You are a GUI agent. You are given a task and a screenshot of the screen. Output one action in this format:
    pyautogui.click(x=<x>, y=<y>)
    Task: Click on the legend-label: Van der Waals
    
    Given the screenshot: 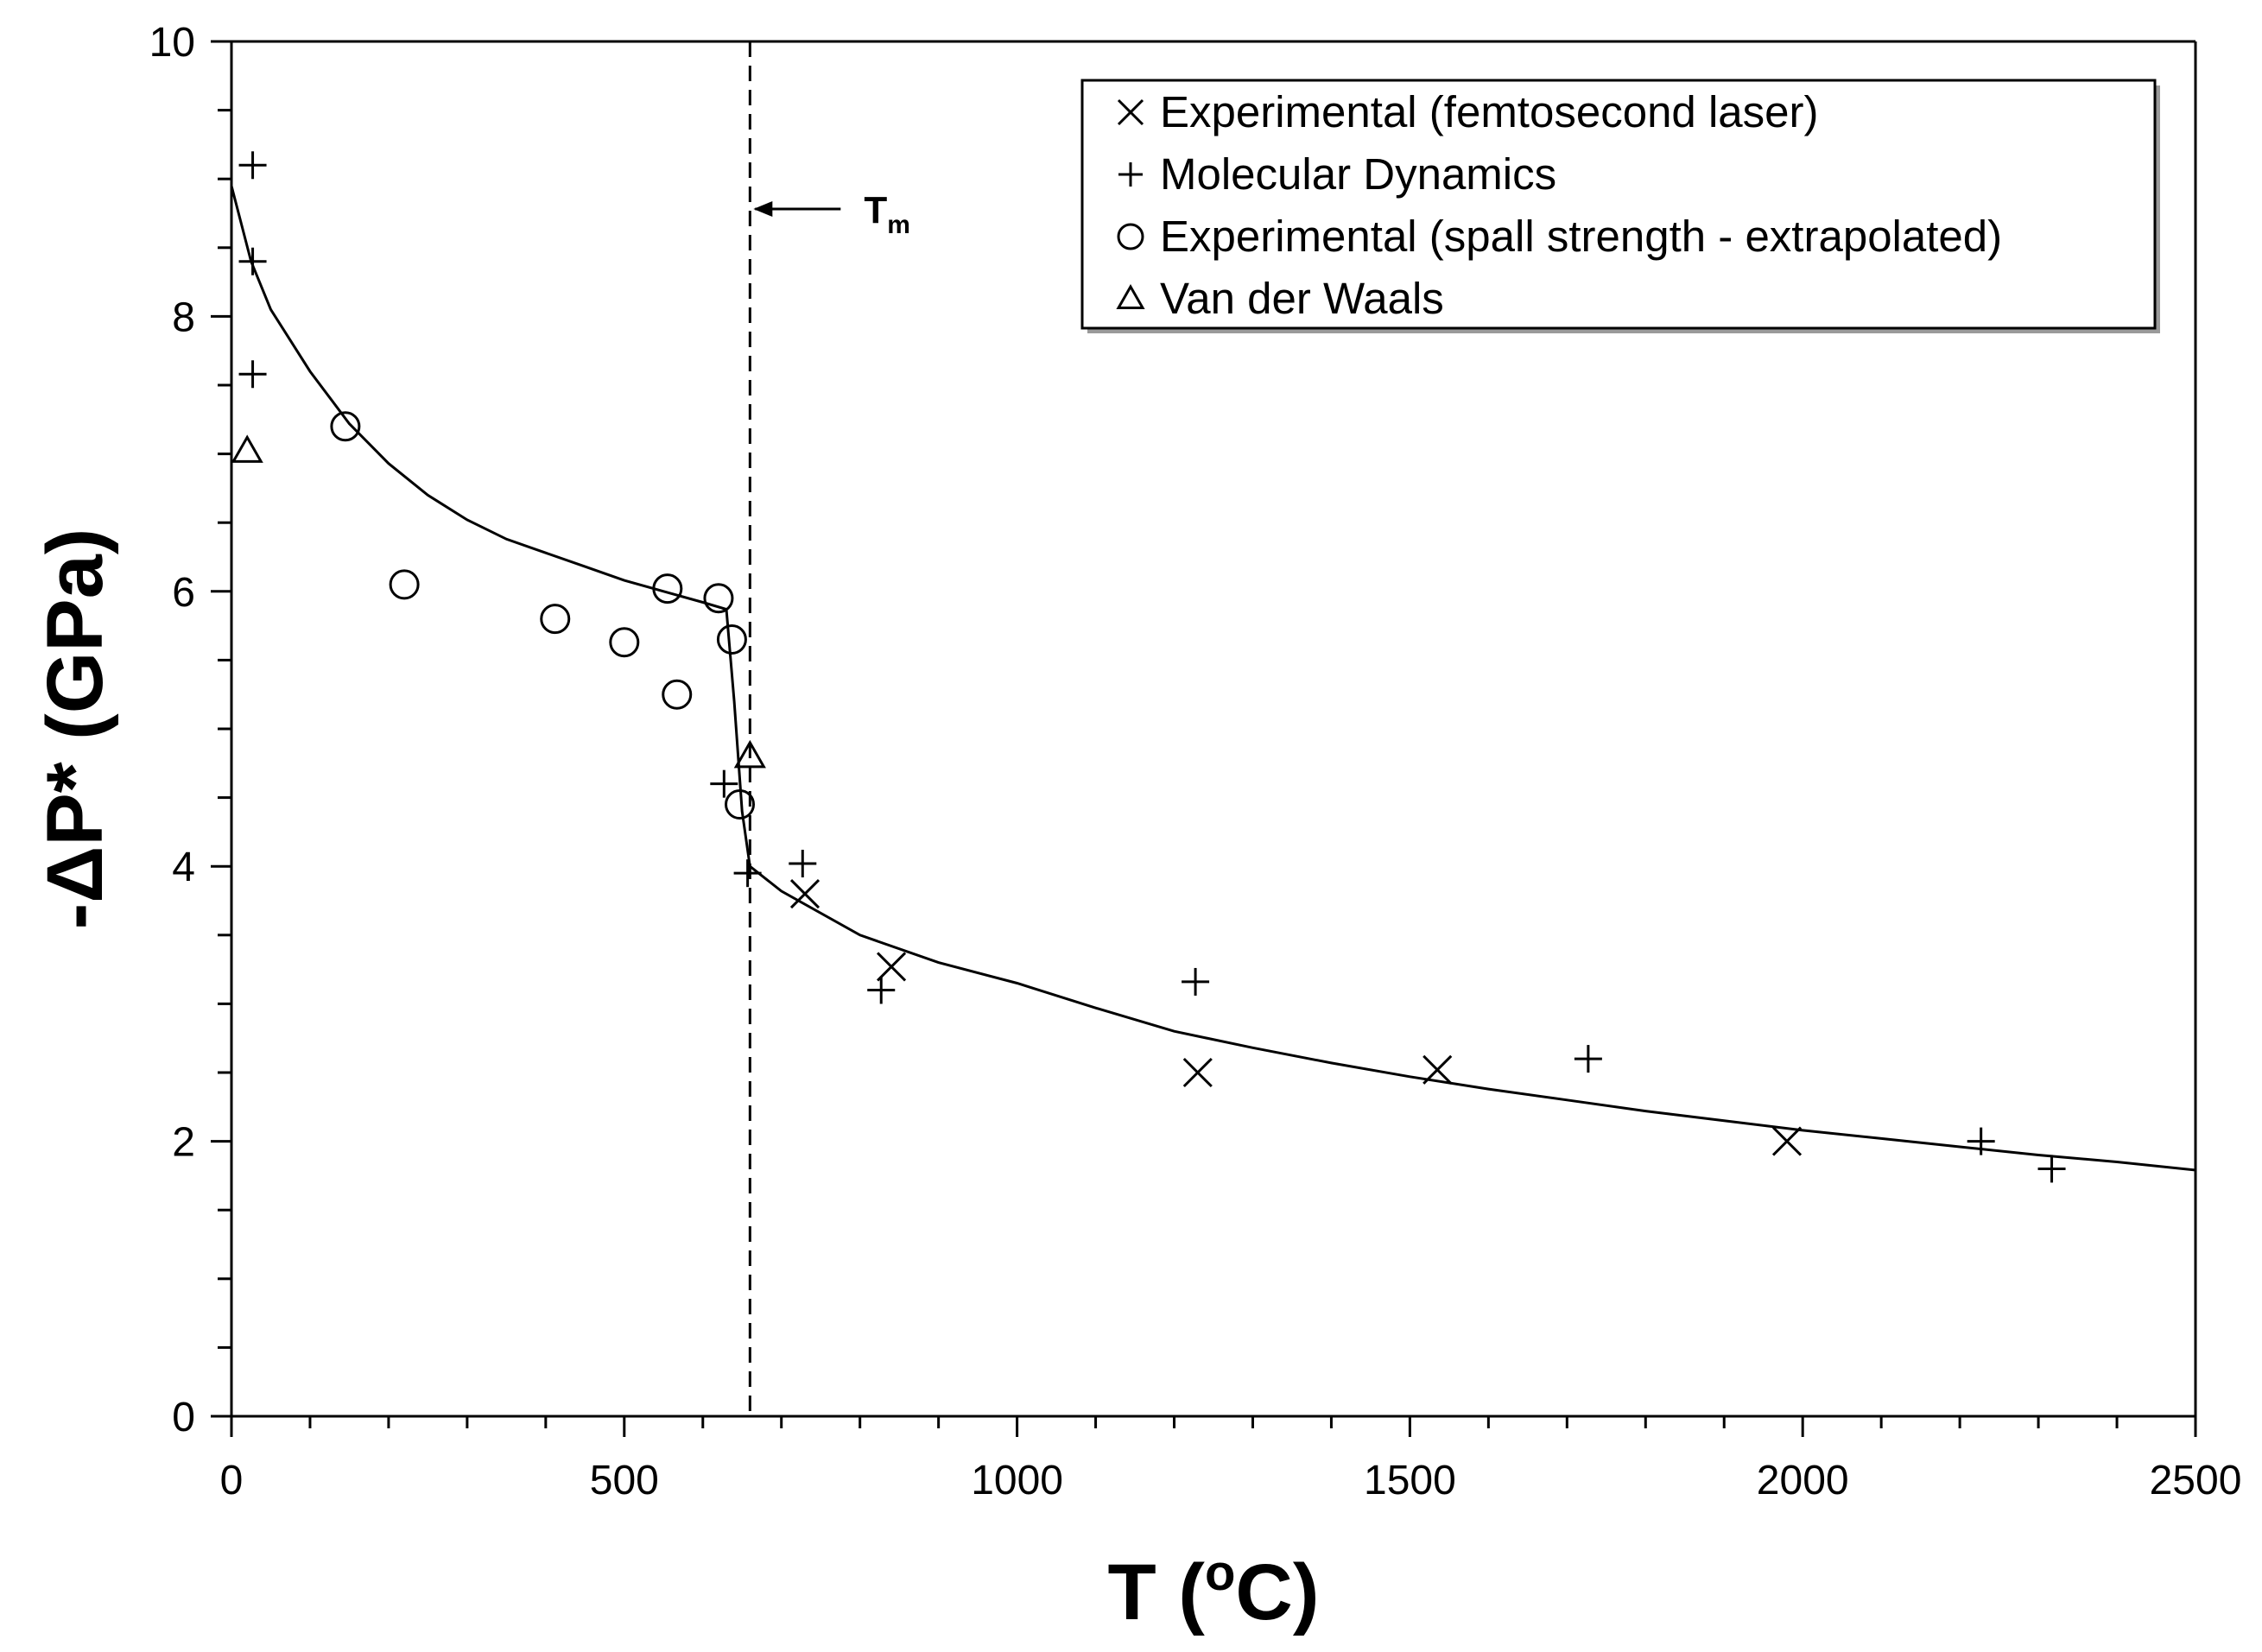 What is the action you would take?
    pyautogui.click(x=1302, y=298)
    